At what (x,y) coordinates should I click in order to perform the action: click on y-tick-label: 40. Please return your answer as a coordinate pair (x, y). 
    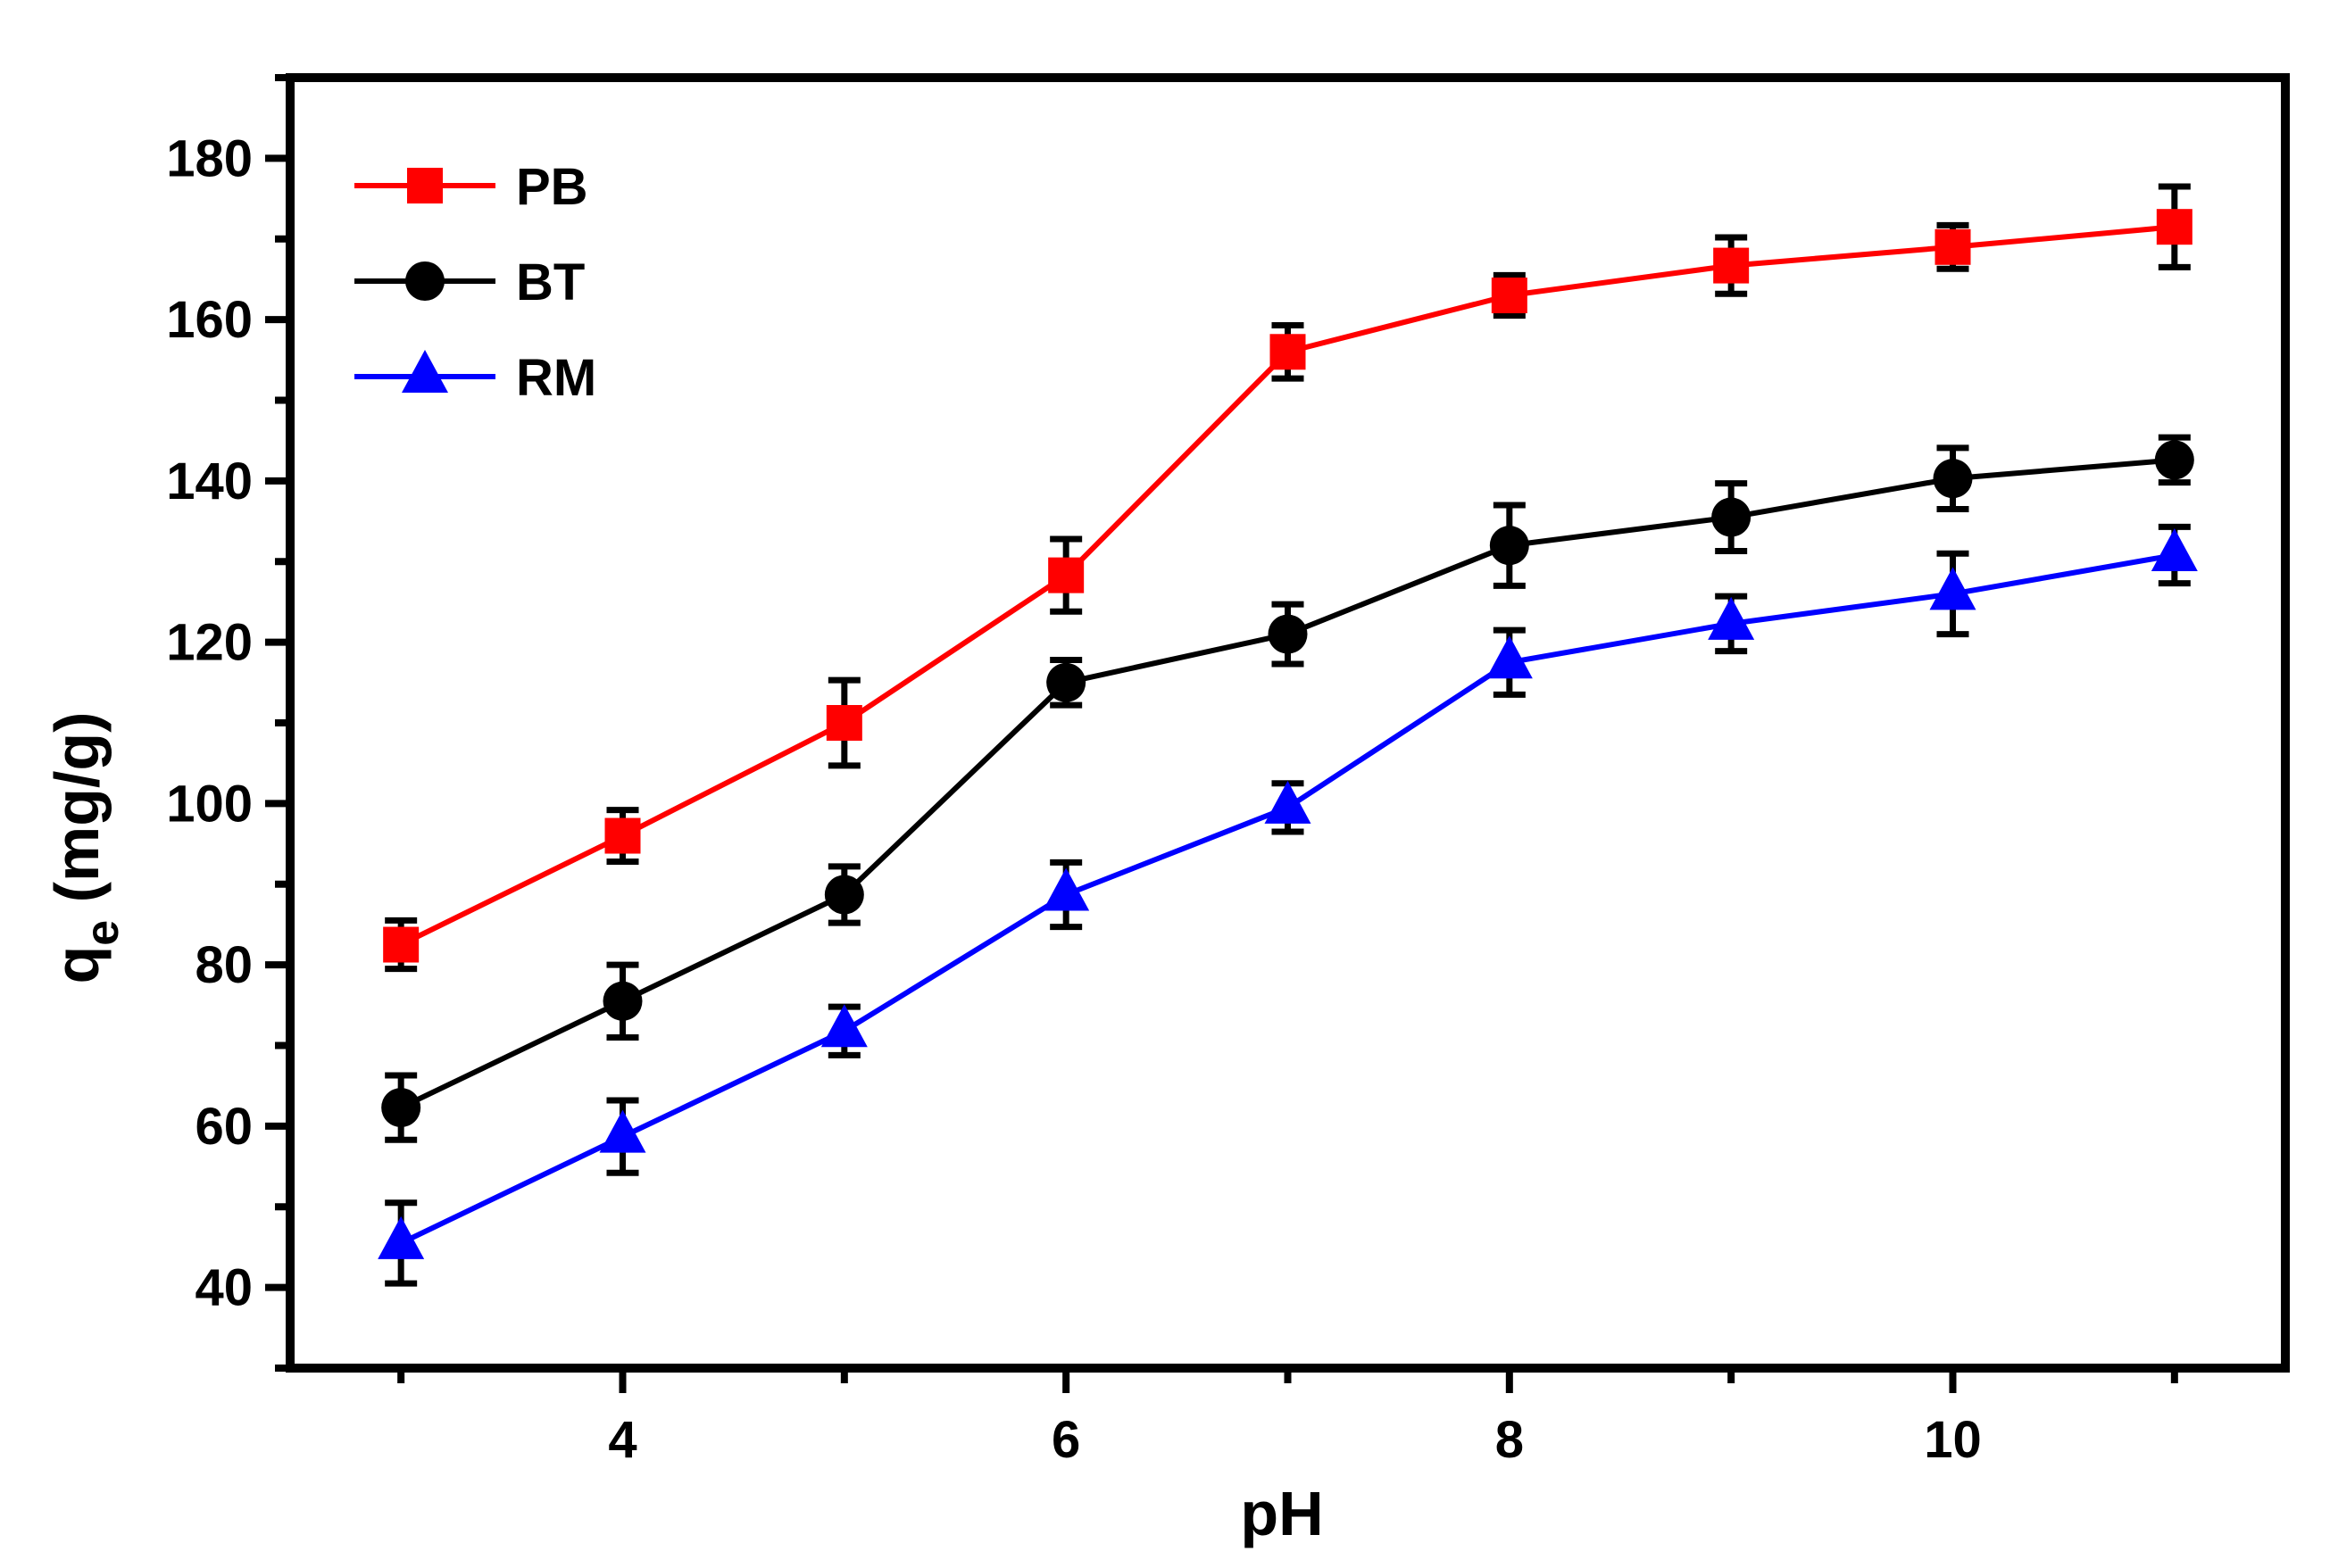
    Looking at the image, I should click on (224, 1288).